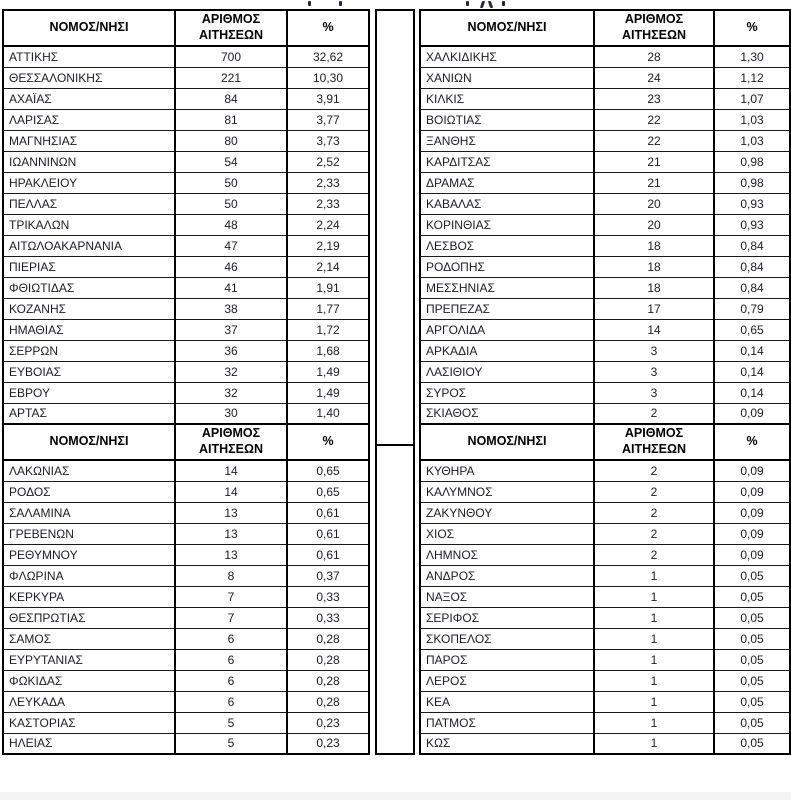 This screenshot has width=791, height=800. Describe the element at coordinates (605, 554) in the screenshot. I see `table-row: ΛΗΜΝΟΣ 2 0,09` at that location.